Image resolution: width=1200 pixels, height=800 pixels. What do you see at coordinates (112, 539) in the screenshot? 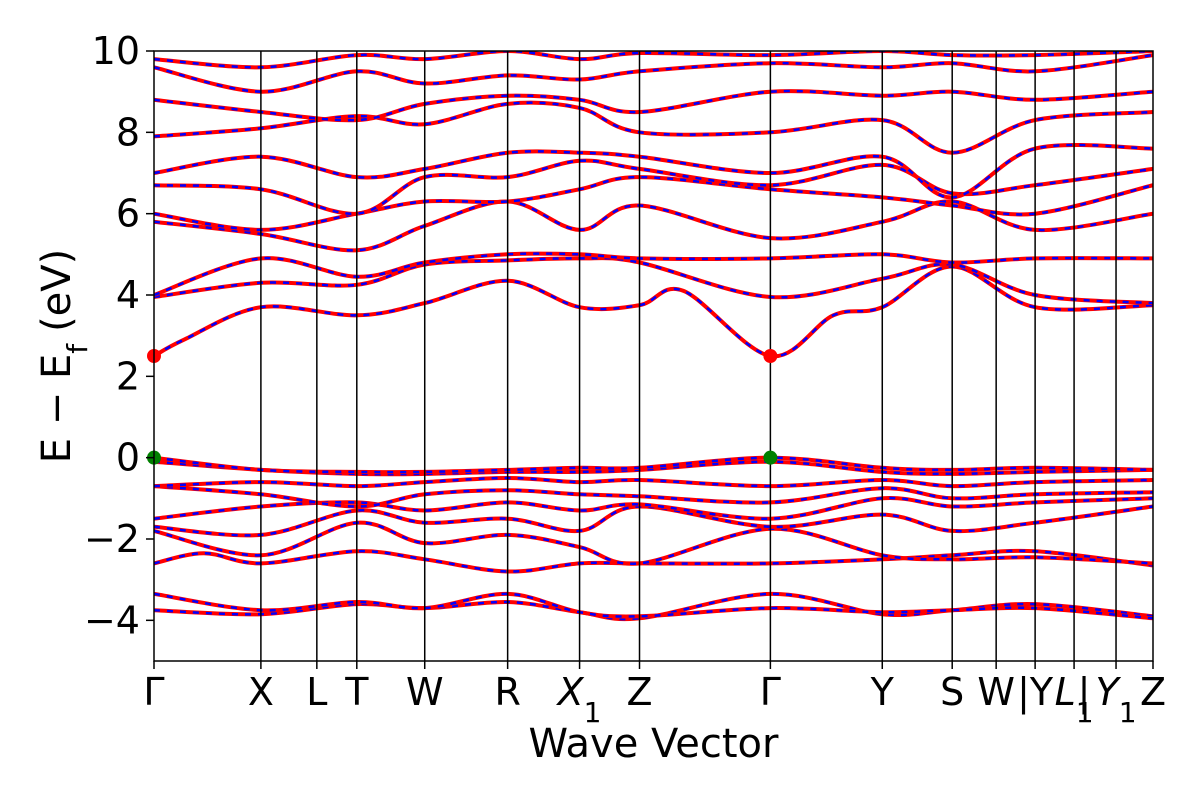
I see `y-tick-label: −2` at bounding box center [112, 539].